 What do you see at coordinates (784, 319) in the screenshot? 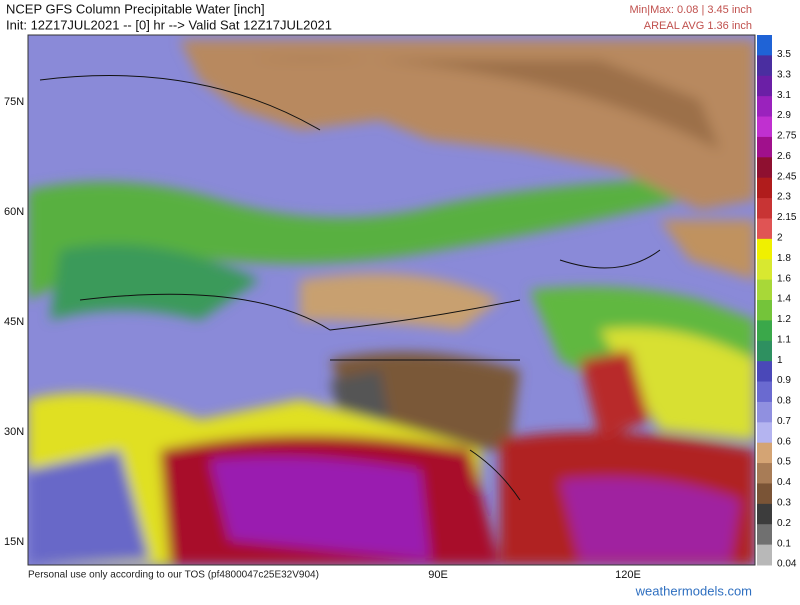
I see `colorbar-label: 1.2` at bounding box center [784, 319].